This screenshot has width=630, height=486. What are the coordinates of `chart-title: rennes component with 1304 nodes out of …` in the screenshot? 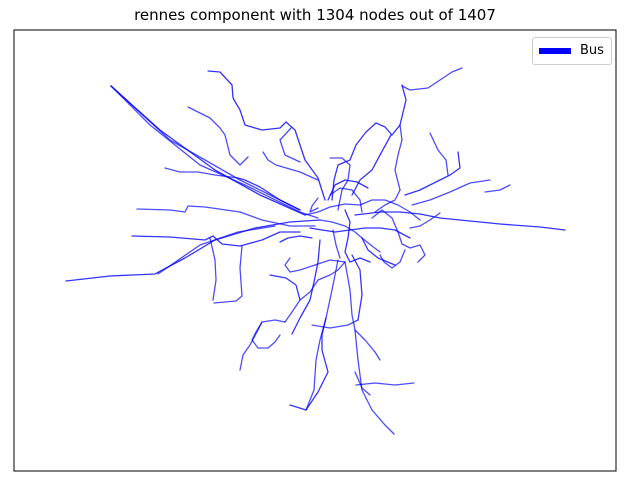 It's located at (315, 15).